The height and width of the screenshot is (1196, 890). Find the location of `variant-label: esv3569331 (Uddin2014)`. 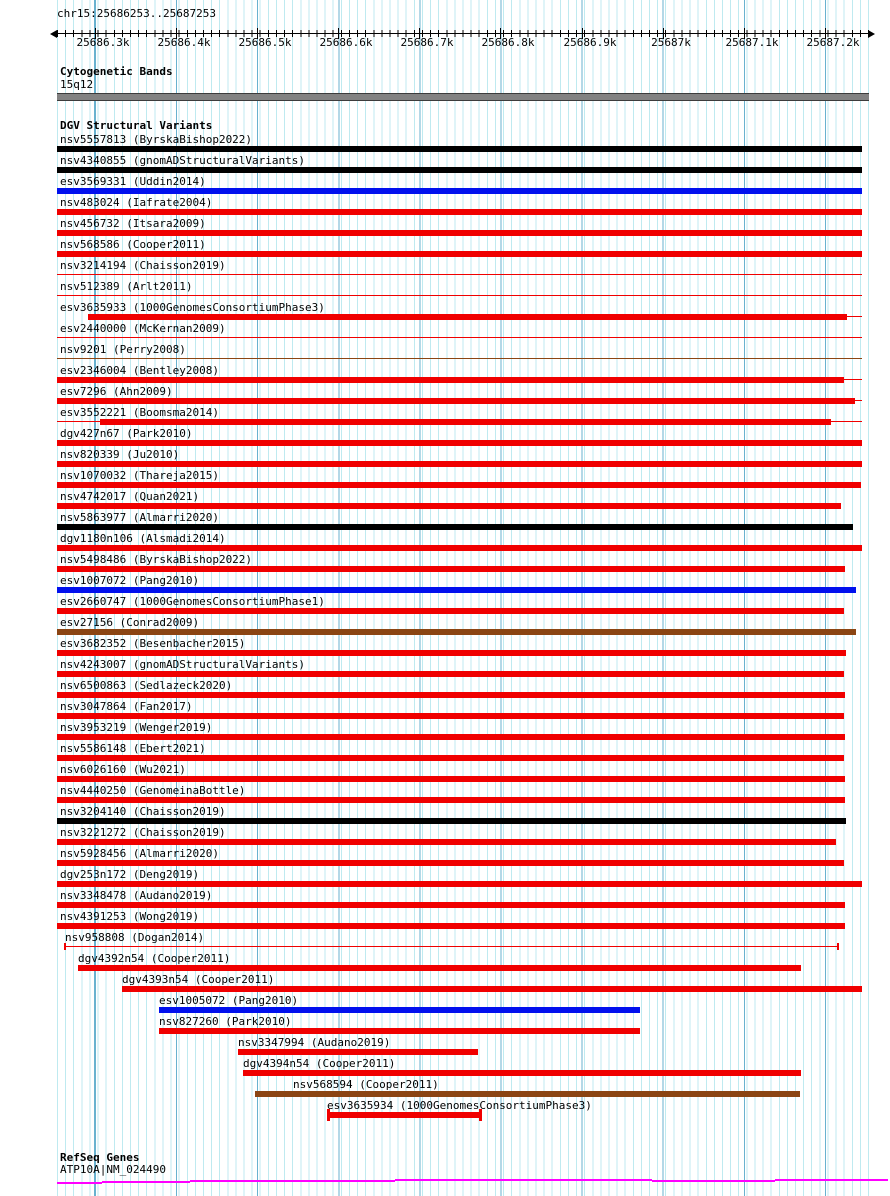

variant-label: esv3569331 (Uddin2014) is located at coordinates (133, 181).